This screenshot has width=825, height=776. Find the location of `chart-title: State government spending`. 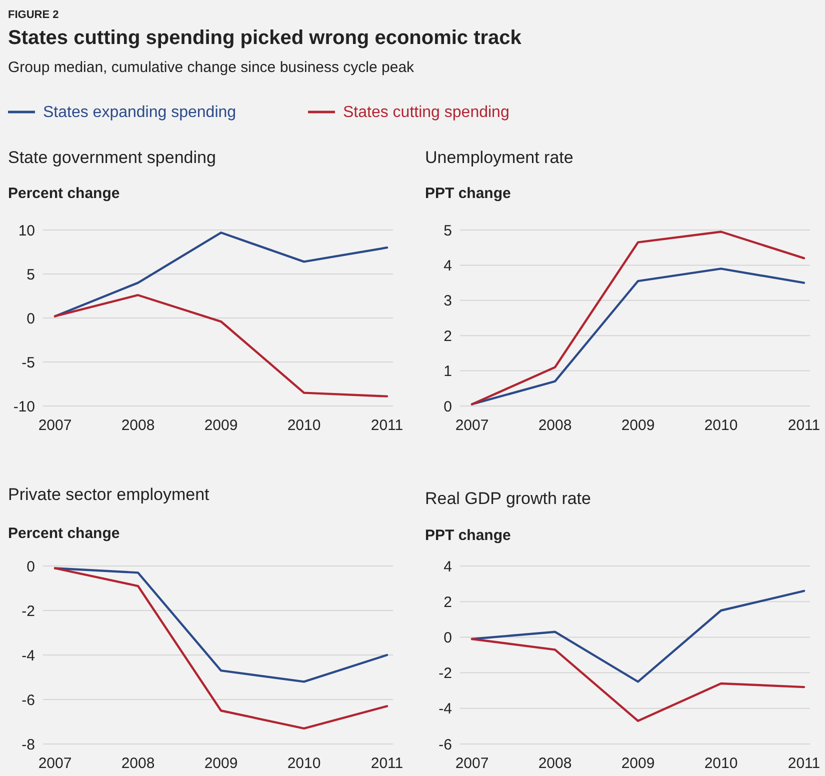

chart-title: State government spending is located at coordinates (112, 157).